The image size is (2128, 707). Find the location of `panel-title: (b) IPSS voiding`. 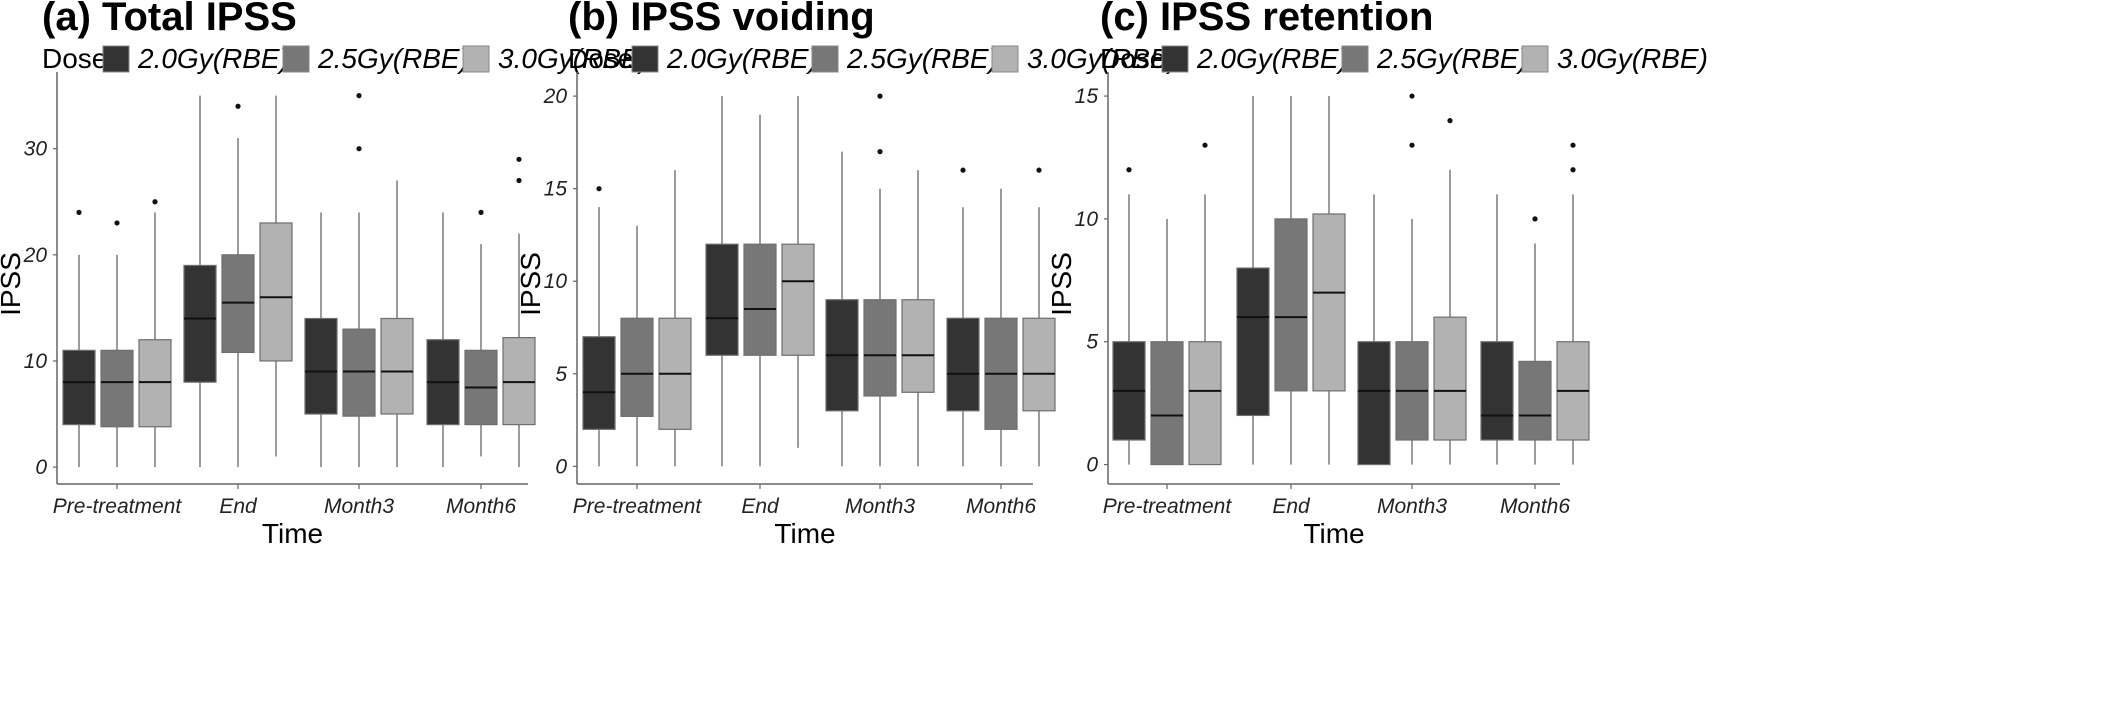

panel-title: (b) IPSS voiding is located at coordinates (721, 19).